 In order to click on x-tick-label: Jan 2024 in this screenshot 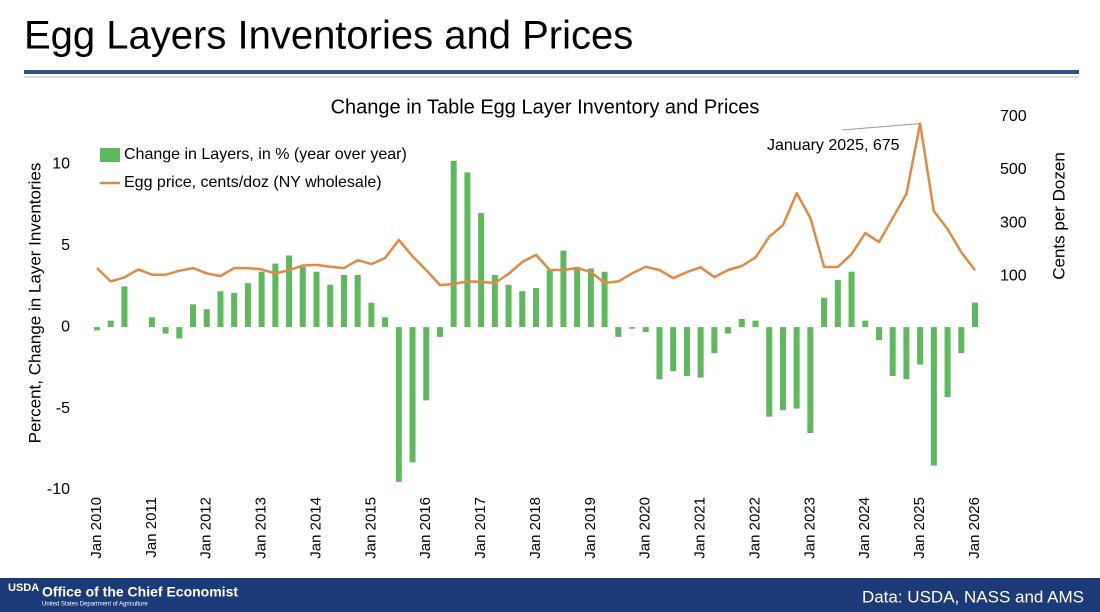, I will do `click(864, 528)`.